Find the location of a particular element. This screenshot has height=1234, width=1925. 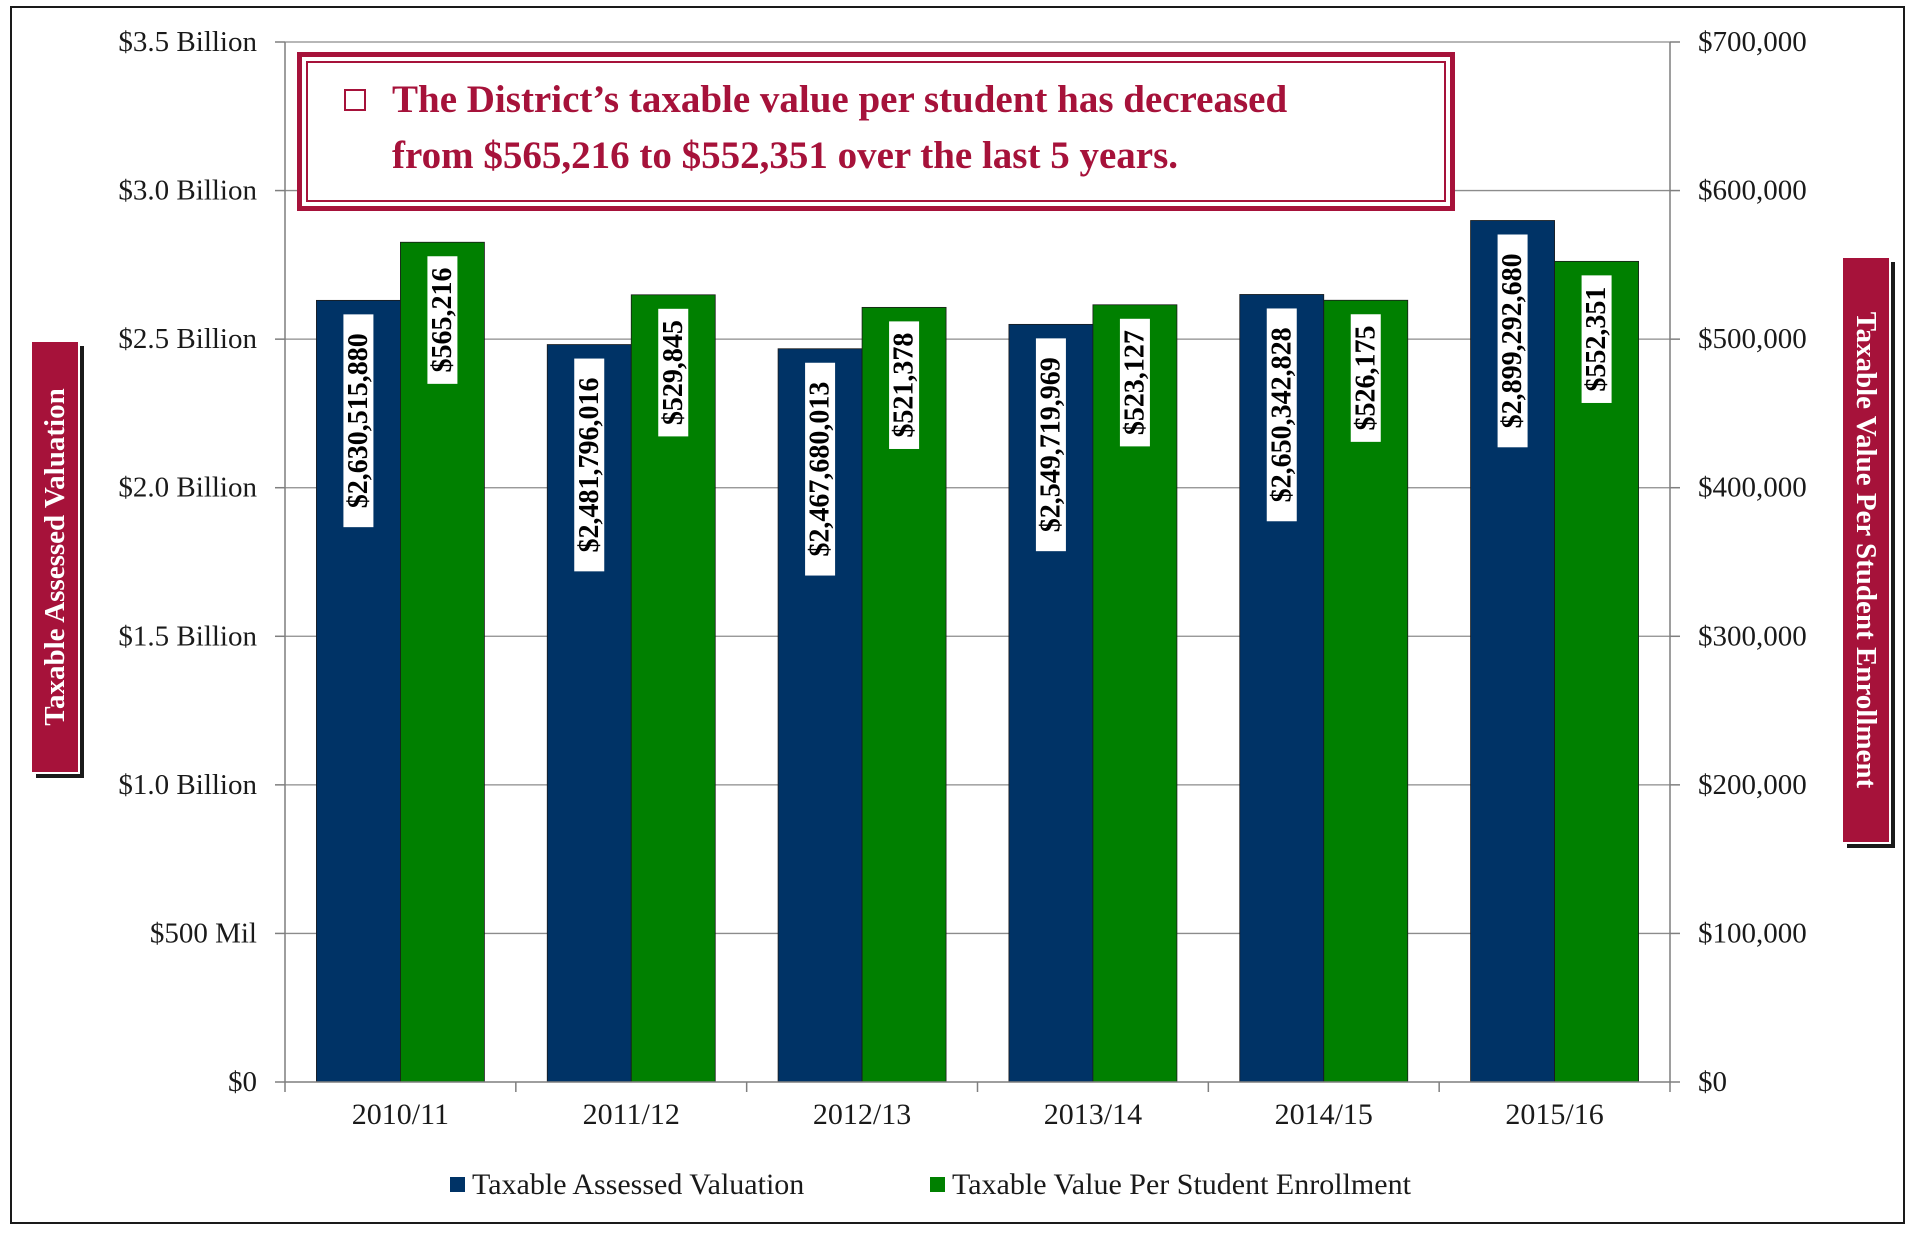

valuation-data-label: $2,549,719,969 is located at coordinates (1050, 444).